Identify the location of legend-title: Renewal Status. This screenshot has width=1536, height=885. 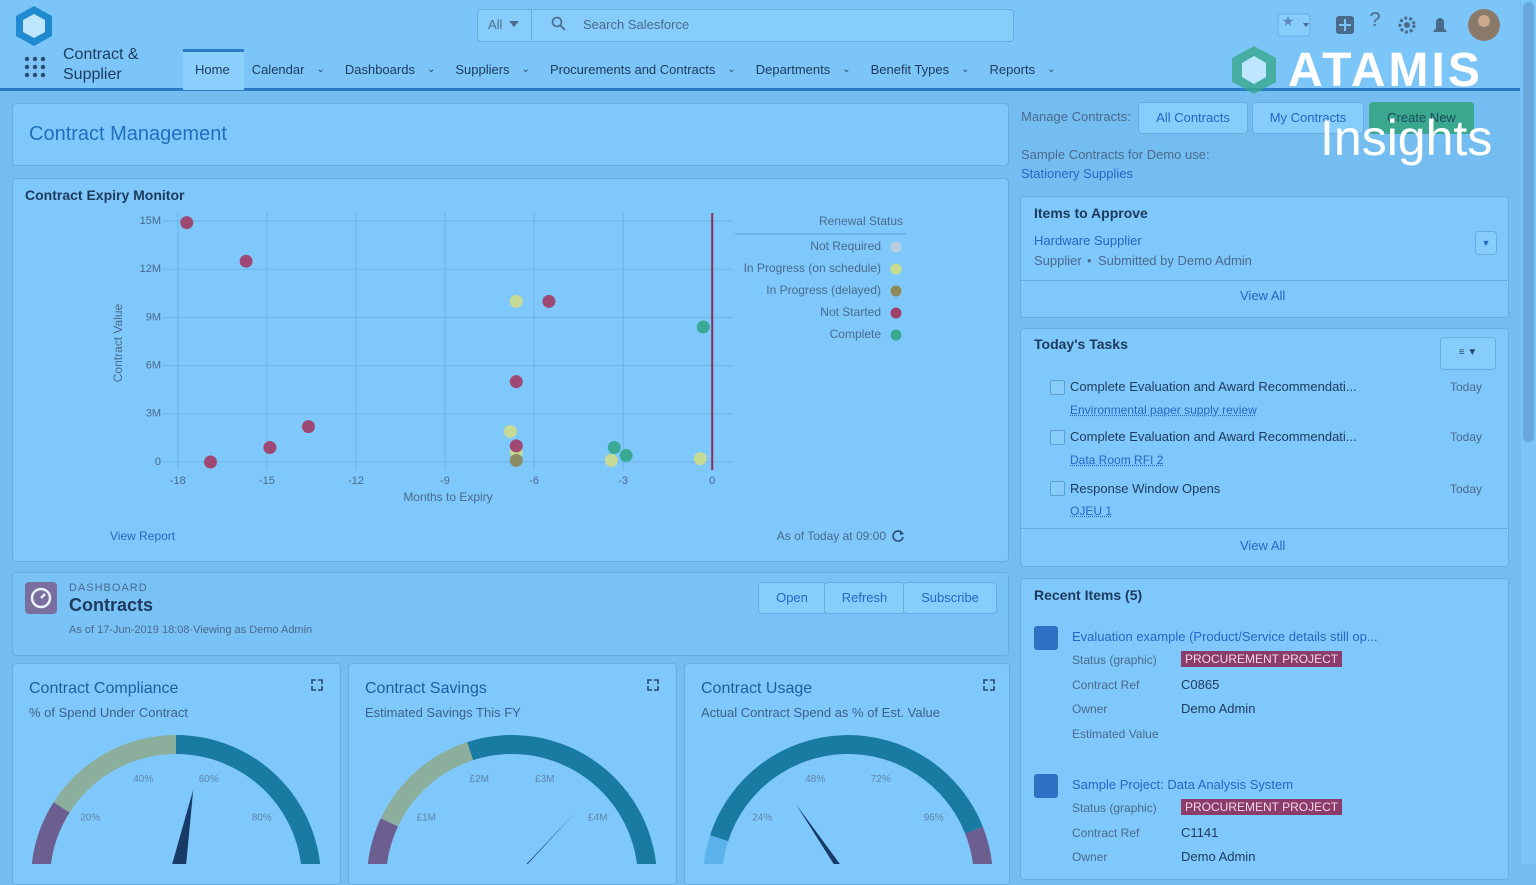
(861, 221).